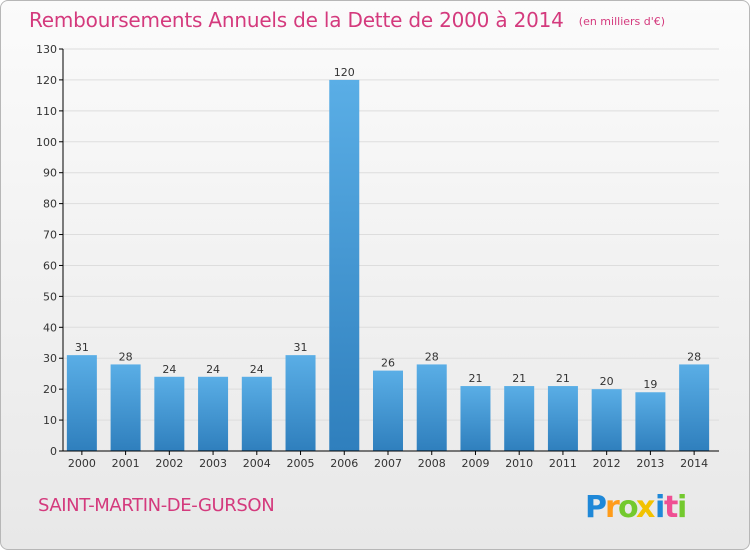  Describe the element at coordinates (519, 463) in the screenshot. I see `x-tick-label: 2010` at that location.